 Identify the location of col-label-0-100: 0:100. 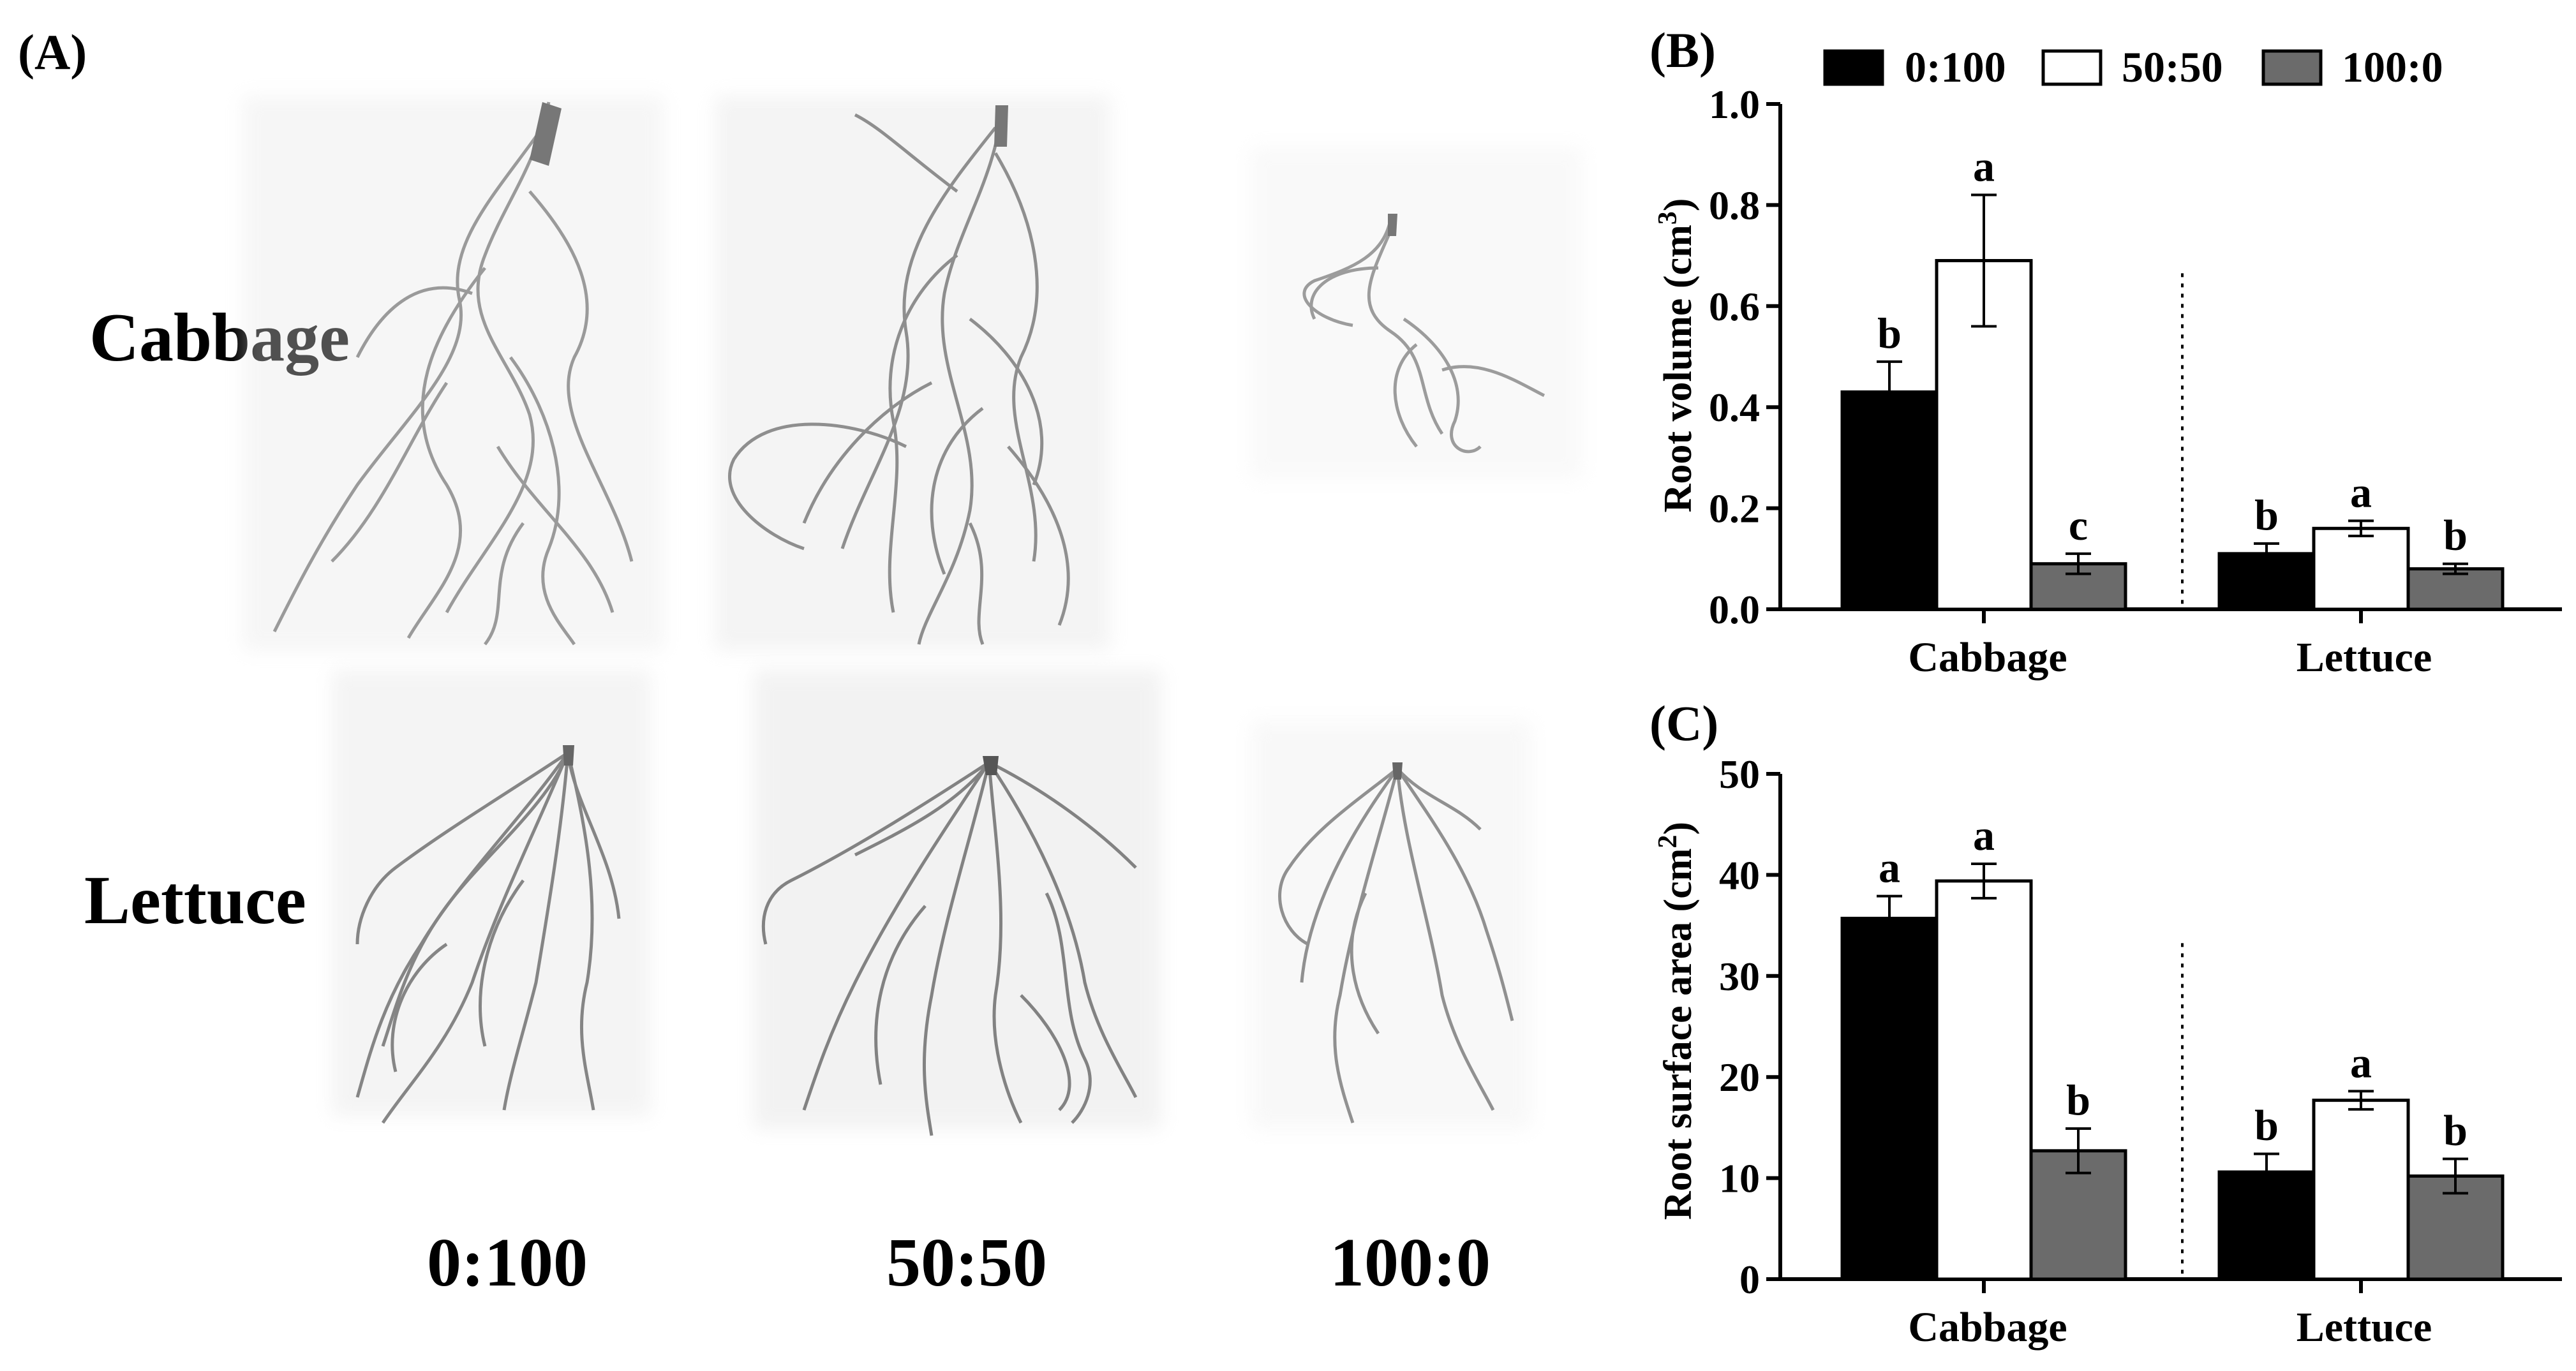
(507, 1263).